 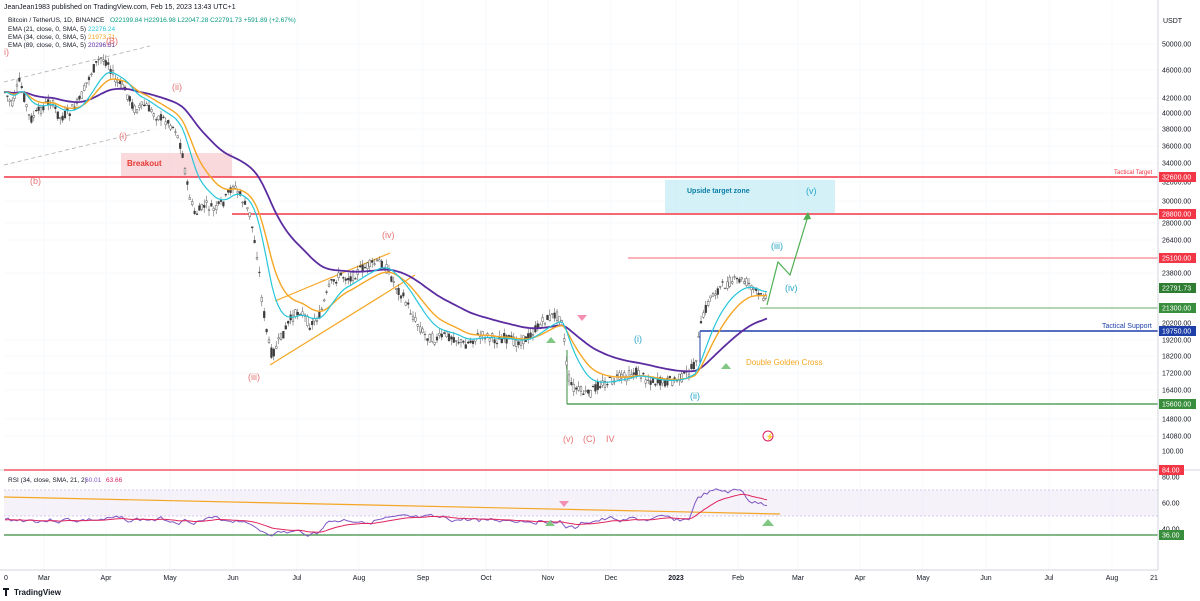 I want to click on ema34-label: EMA (34, close, 0, SMA, 5), so click(x=47, y=37).